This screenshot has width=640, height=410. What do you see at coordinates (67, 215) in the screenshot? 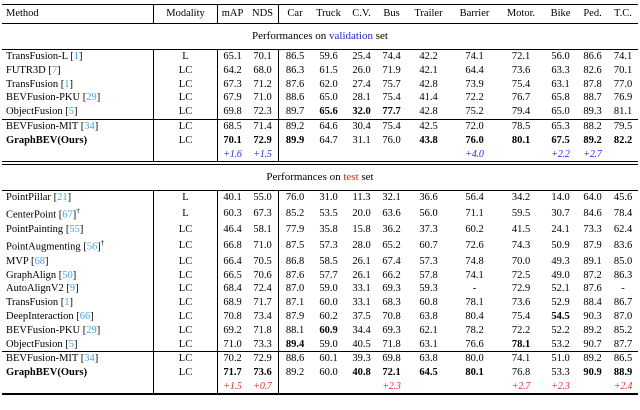
I see `citation-link: [67]` at bounding box center [67, 215].